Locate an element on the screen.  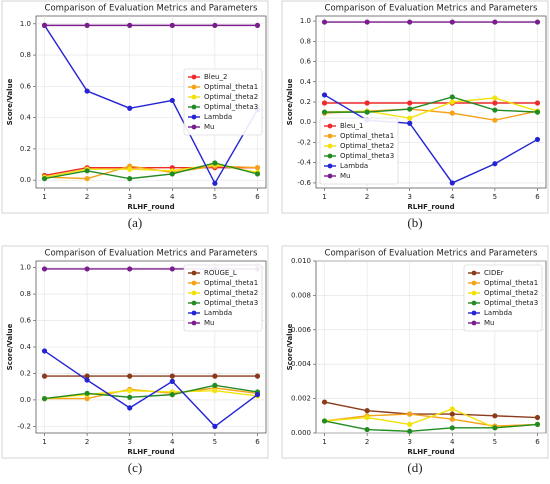
y-tick-label: 0.8 is located at coordinates (25, 55).